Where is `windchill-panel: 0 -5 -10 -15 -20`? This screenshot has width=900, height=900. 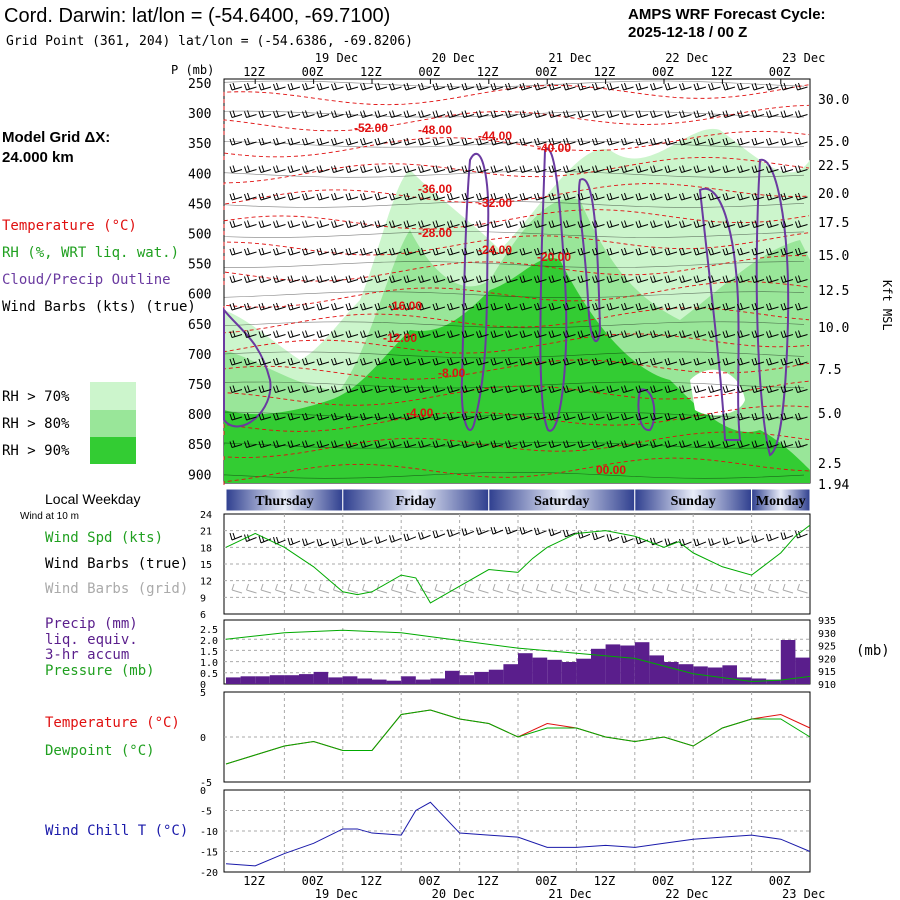
windchill-panel: 0 -5 -10 -15 -20 is located at coordinates (505, 832).